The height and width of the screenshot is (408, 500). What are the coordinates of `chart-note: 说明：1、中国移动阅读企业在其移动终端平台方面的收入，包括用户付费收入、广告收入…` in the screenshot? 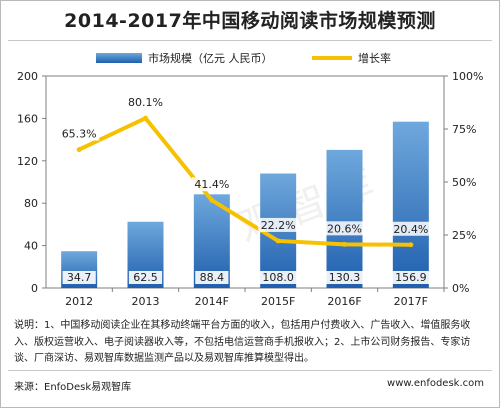 It's located at (242, 342).